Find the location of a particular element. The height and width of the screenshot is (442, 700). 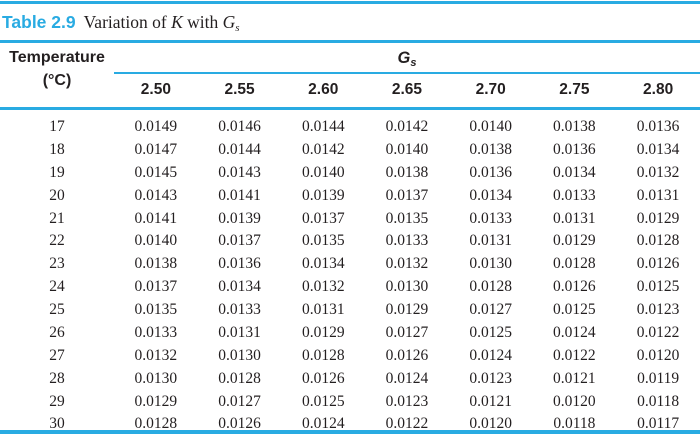

table-number-label: Table 2.9 is located at coordinates (39, 22).